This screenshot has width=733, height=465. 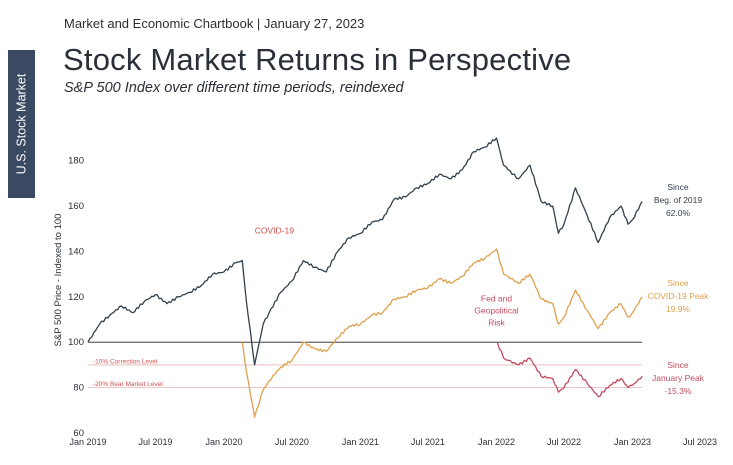 I want to click on x-tick-label: Jul 2021, so click(x=428, y=442).